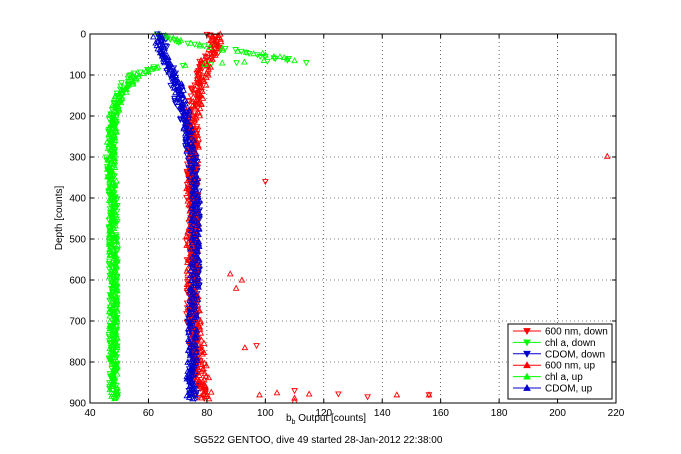 This screenshot has height=454, width=681. I want to click on y-tick-label: 200, so click(77, 117).